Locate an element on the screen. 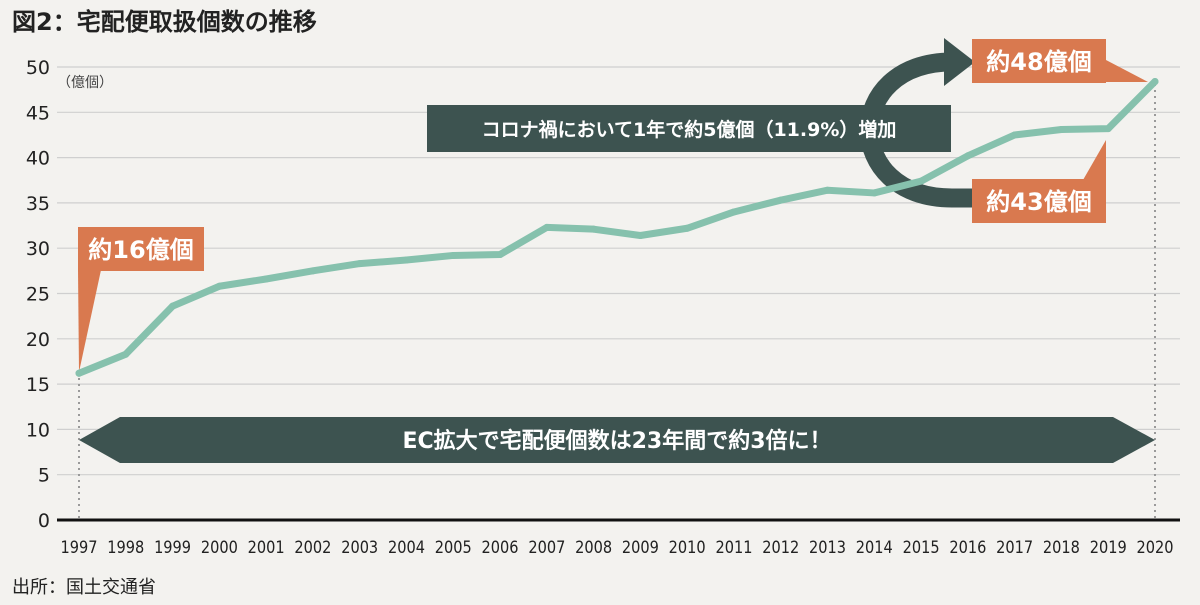 Image resolution: width=1200 pixels, height=605 pixels. x-tick-label: 2010 is located at coordinates (687, 548).